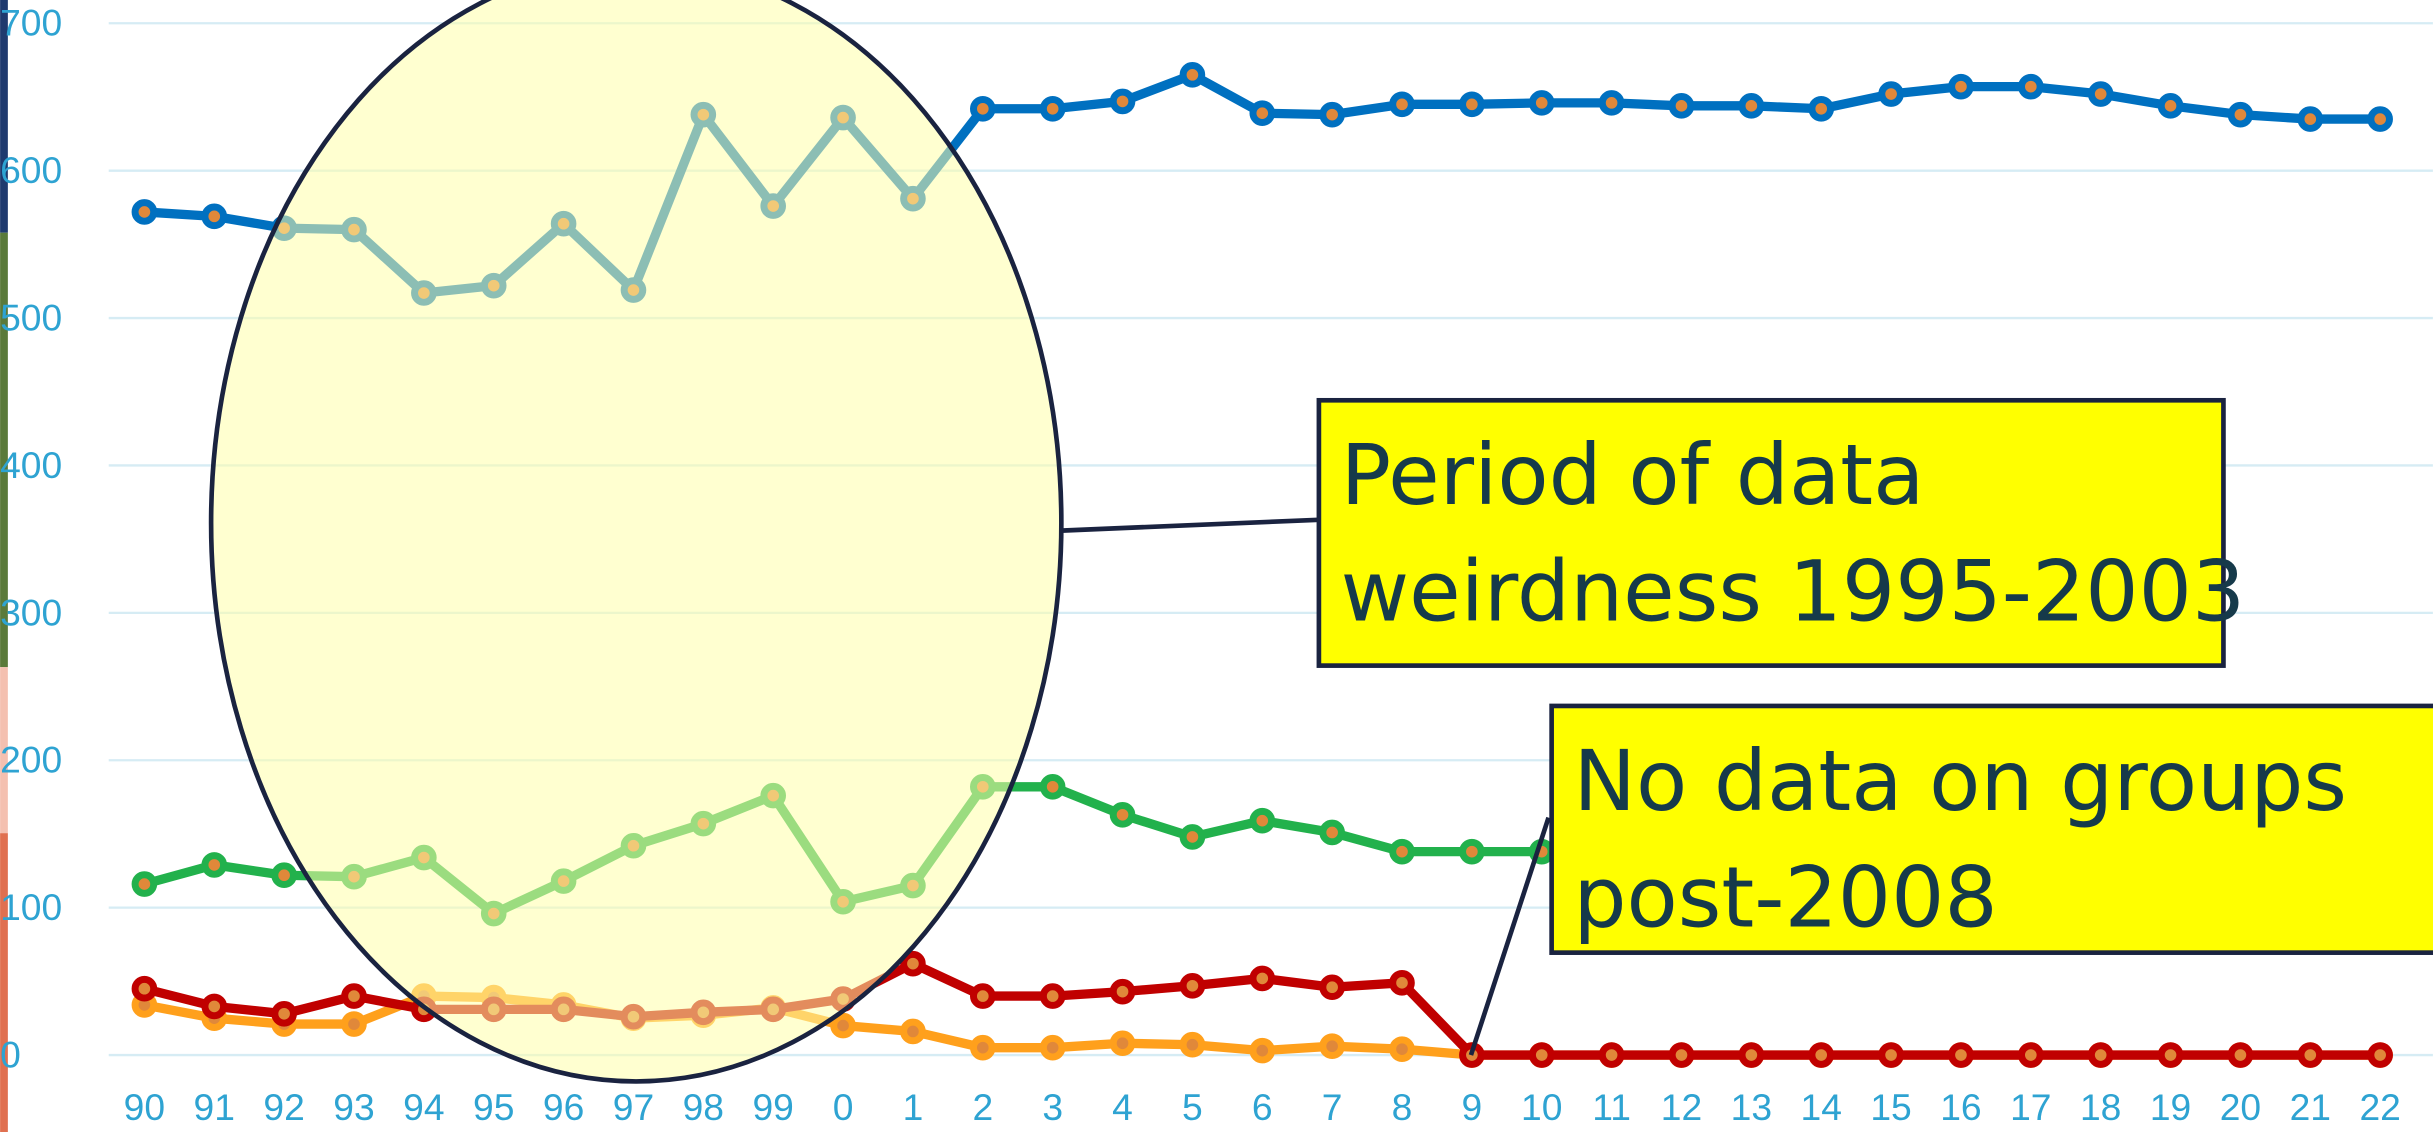 This screenshot has width=2433, height=1132. I want to click on x-tick-label: 5, so click(1192, 1107).